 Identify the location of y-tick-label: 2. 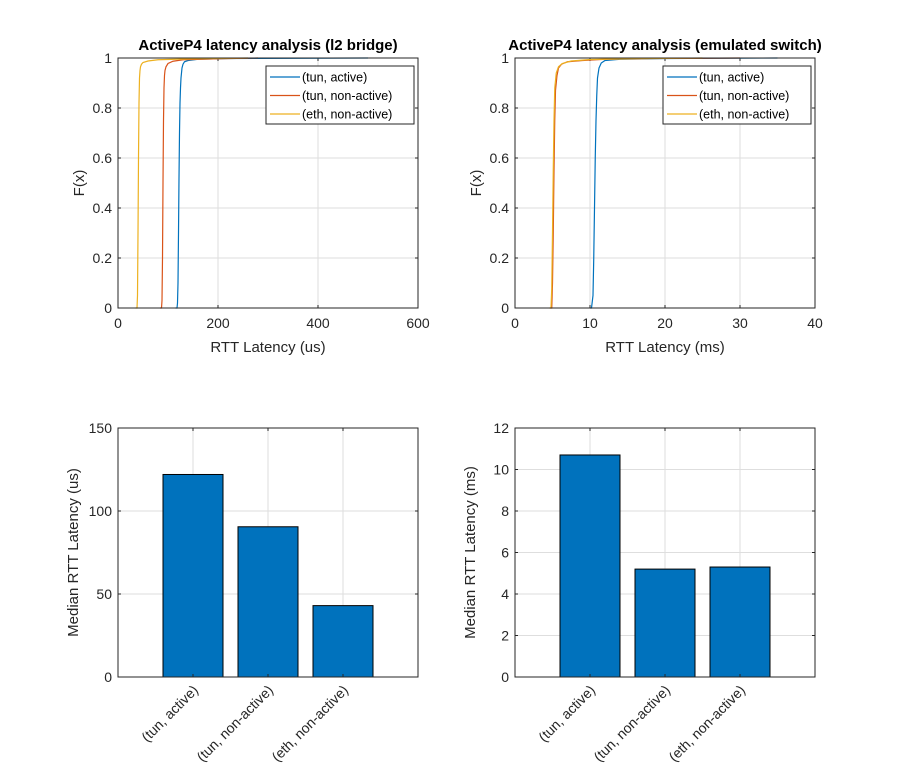
(505, 636).